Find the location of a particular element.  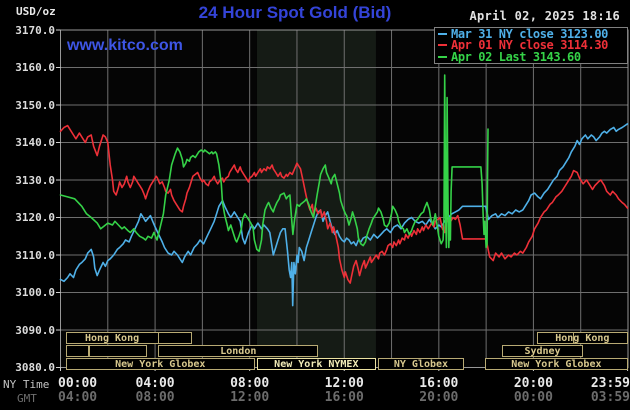

session-box-new-york-nymex: New York NYMEX is located at coordinates (316, 363).